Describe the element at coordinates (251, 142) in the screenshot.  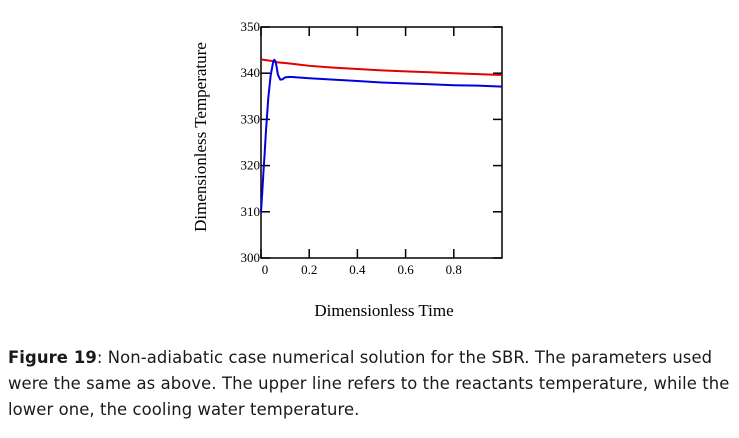
I see `y-tick-labels: 300 310 320 330 340 350` at that location.